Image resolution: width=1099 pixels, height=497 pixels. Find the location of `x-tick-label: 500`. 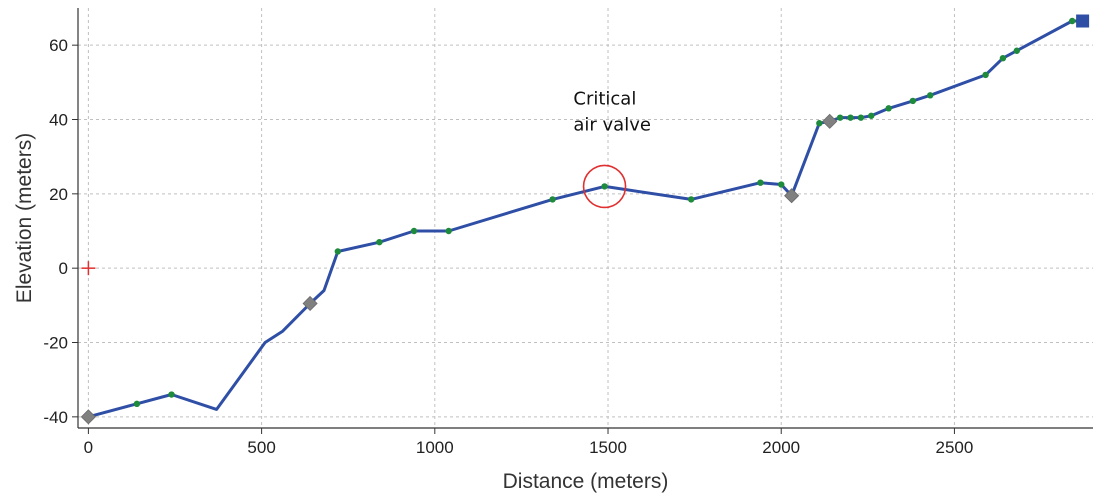

x-tick-label: 500 is located at coordinates (261, 447).